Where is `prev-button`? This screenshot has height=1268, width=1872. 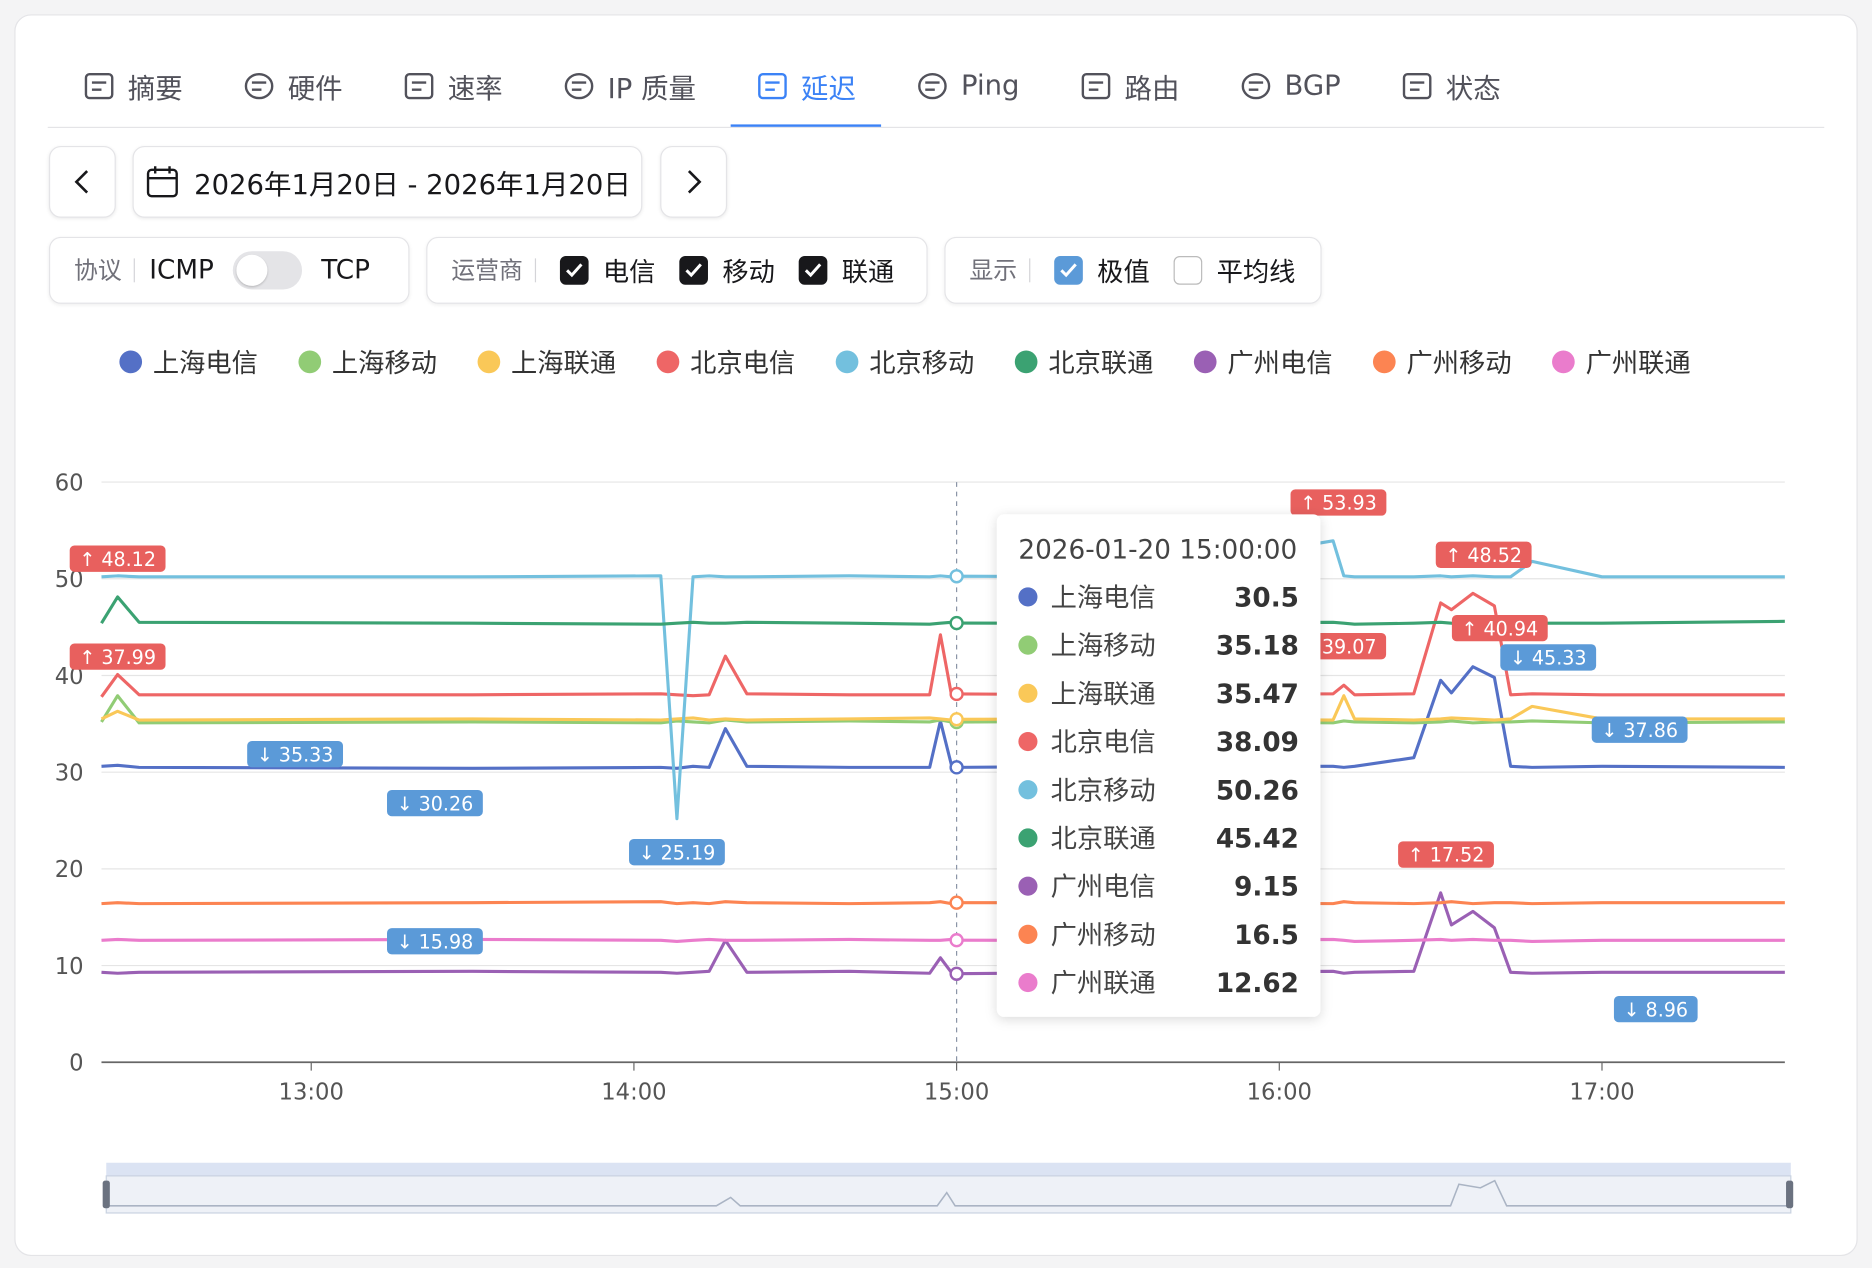
prev-button is located at coordinates (82, 181).